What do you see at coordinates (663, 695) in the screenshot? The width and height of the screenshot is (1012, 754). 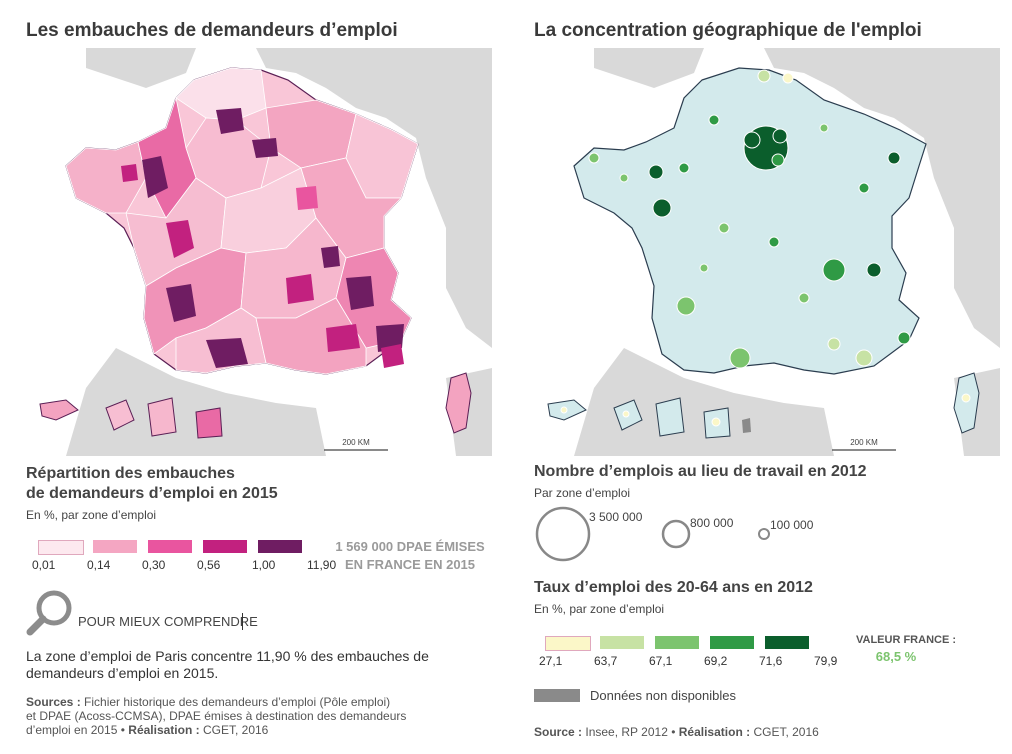 I see `na-label: Données non disponibles` at bounding box center [663, 695].